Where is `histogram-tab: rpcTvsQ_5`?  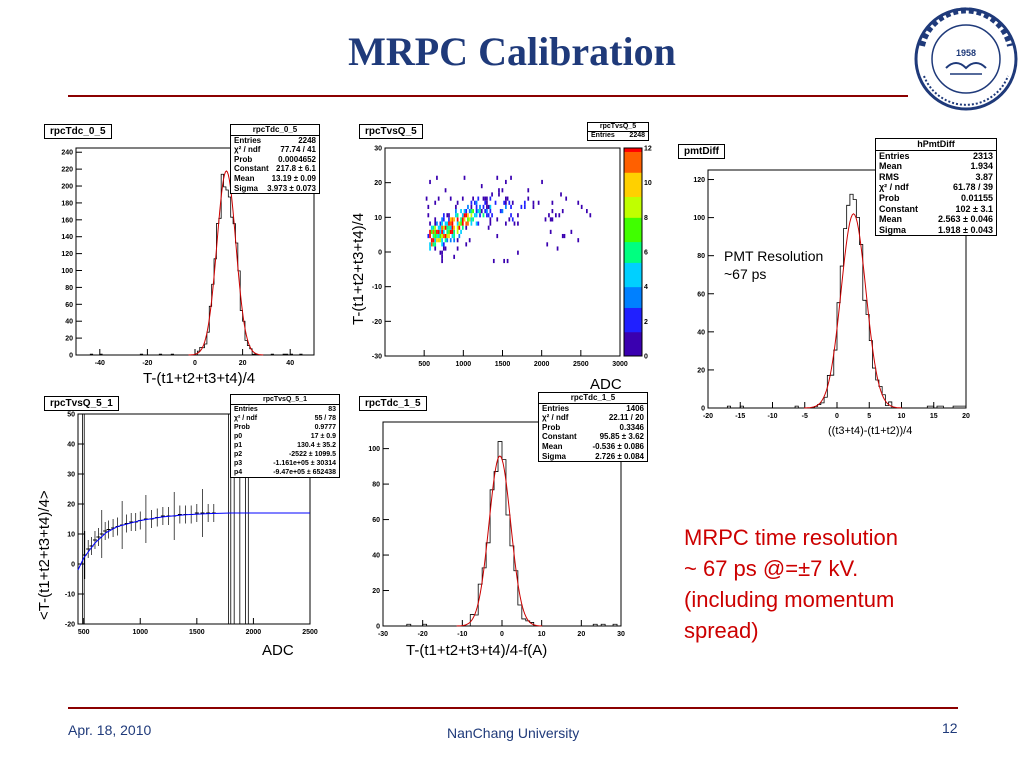
histogram-tab: rpcTvsQ_5 is located at coordinates (391, 131).